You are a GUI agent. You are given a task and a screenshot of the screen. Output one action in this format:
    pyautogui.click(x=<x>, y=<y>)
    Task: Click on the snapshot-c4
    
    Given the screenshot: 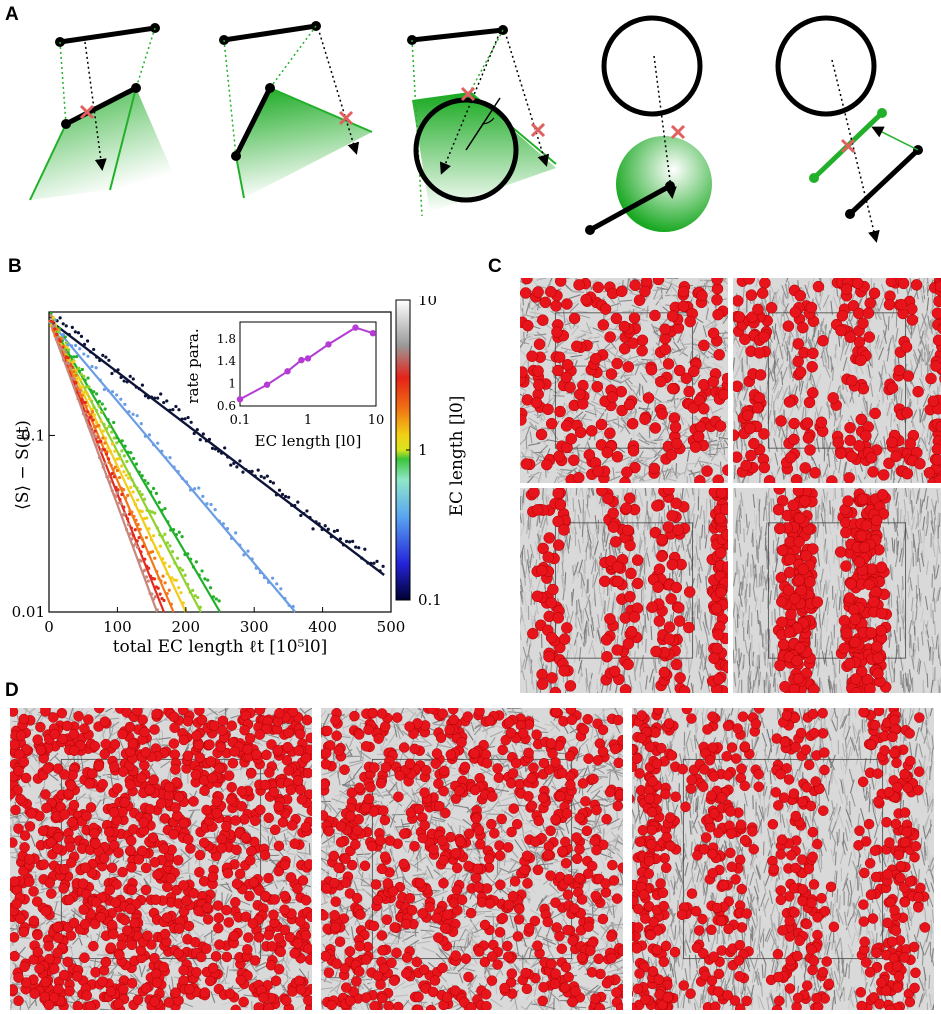 What is the action you would take?
    pyautogui.click(x=837, y=590)
    